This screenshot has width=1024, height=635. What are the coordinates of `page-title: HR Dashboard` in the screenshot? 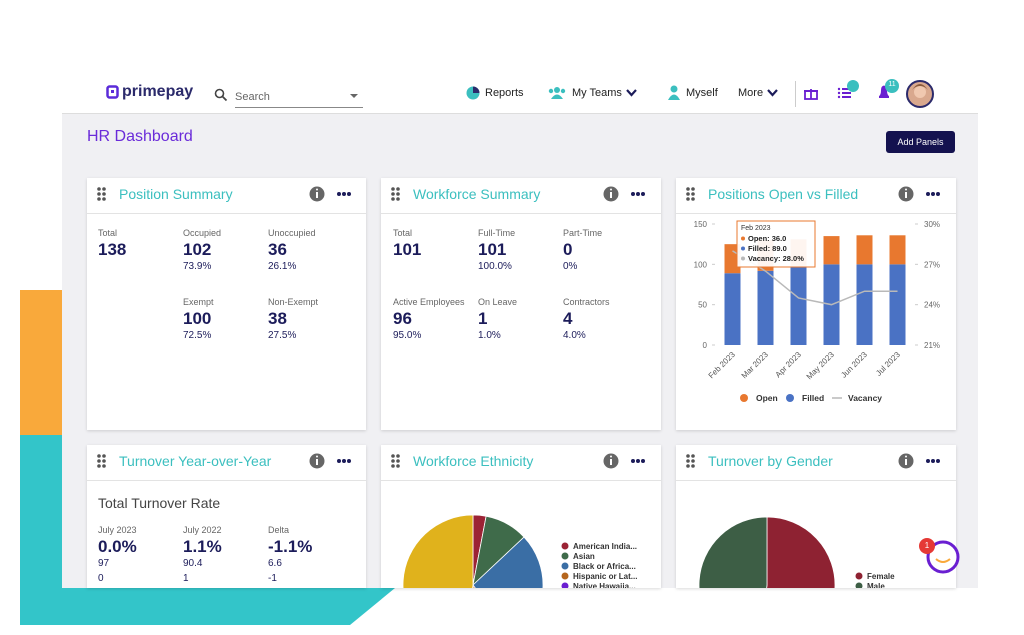 It's located at (140, 136).